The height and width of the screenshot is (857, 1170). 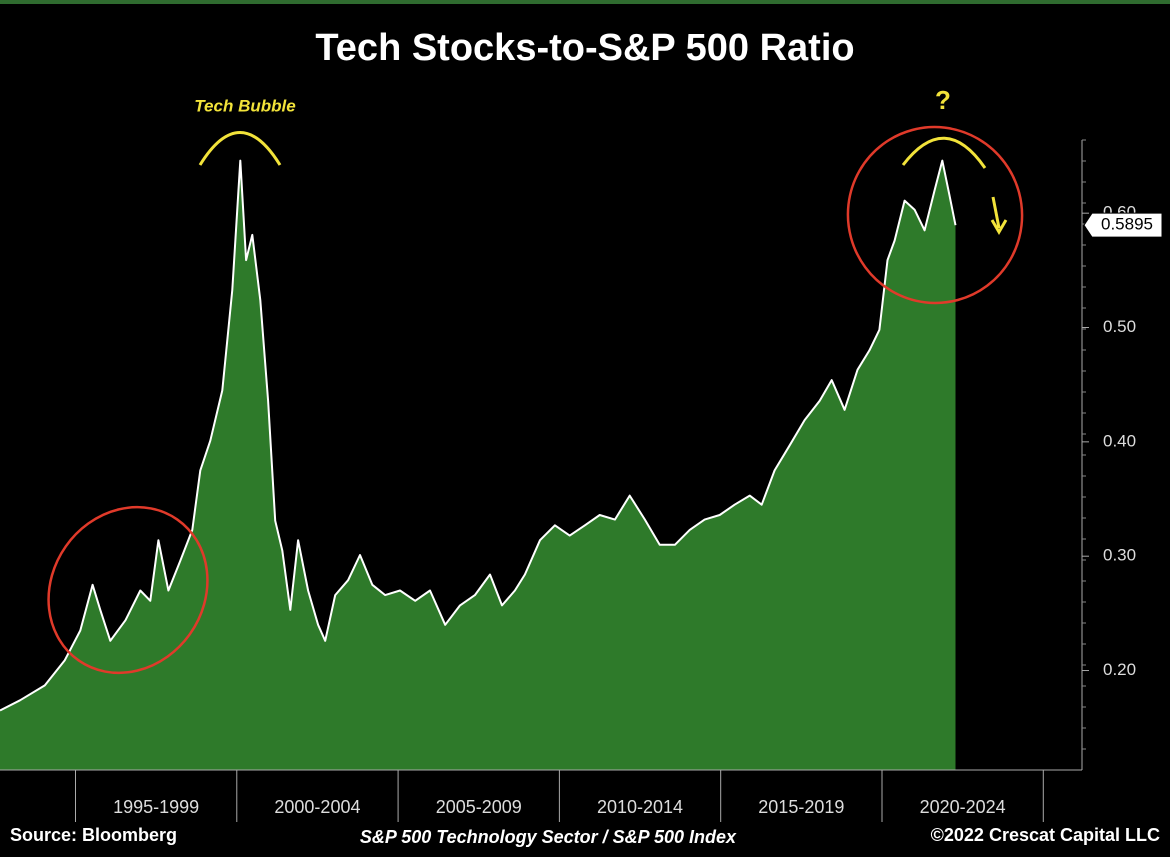 What do you see at coordinates (1045, 835) in the screenshot?
I see `credit: ©2022 Crescat Capital LLC` at bounding box center [1045, 835].